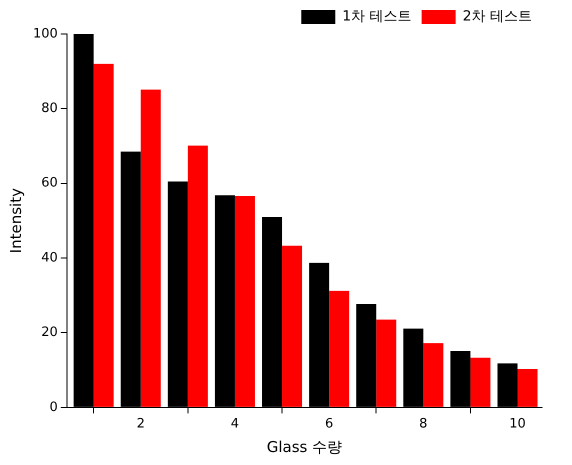  What do you see at coordinates (49, 108) in the screenshot?
I see `y-tick-label: 80` at bounding box center [49, 108].